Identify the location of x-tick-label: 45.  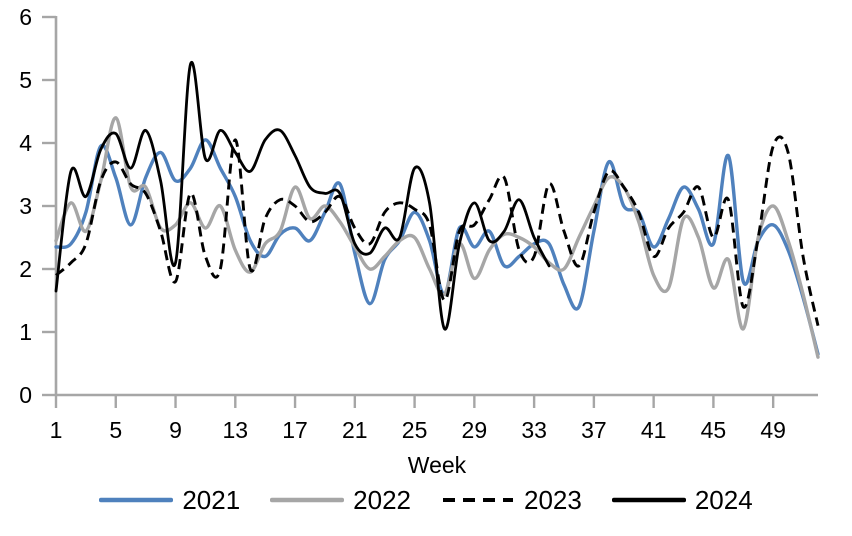
(714, 430).